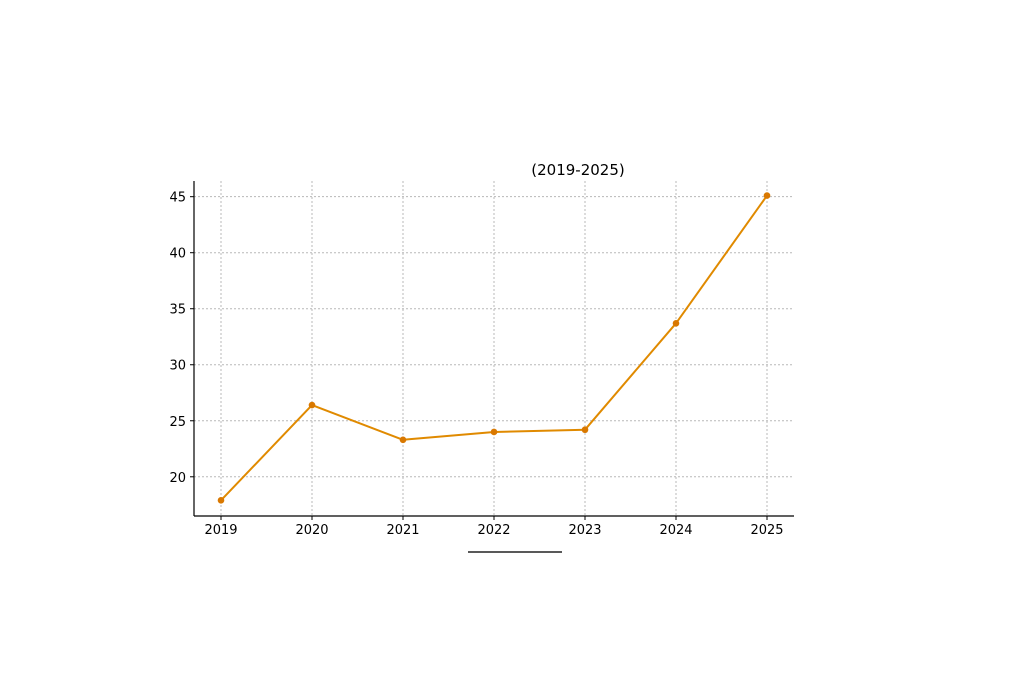 The width and height of the screenshot is (1024, 683). What do you see at coordinates (177, 254) in the screenshot?
I see `y-tick-label: 40` at bounding box center [177, 254].